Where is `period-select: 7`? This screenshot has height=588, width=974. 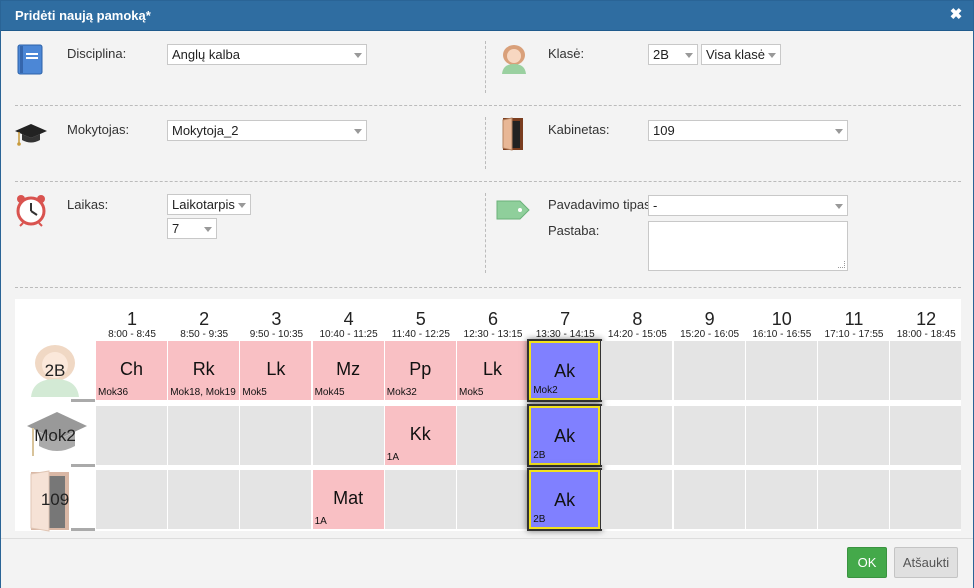
period-select: 7 is located at coordinates (192, 228).